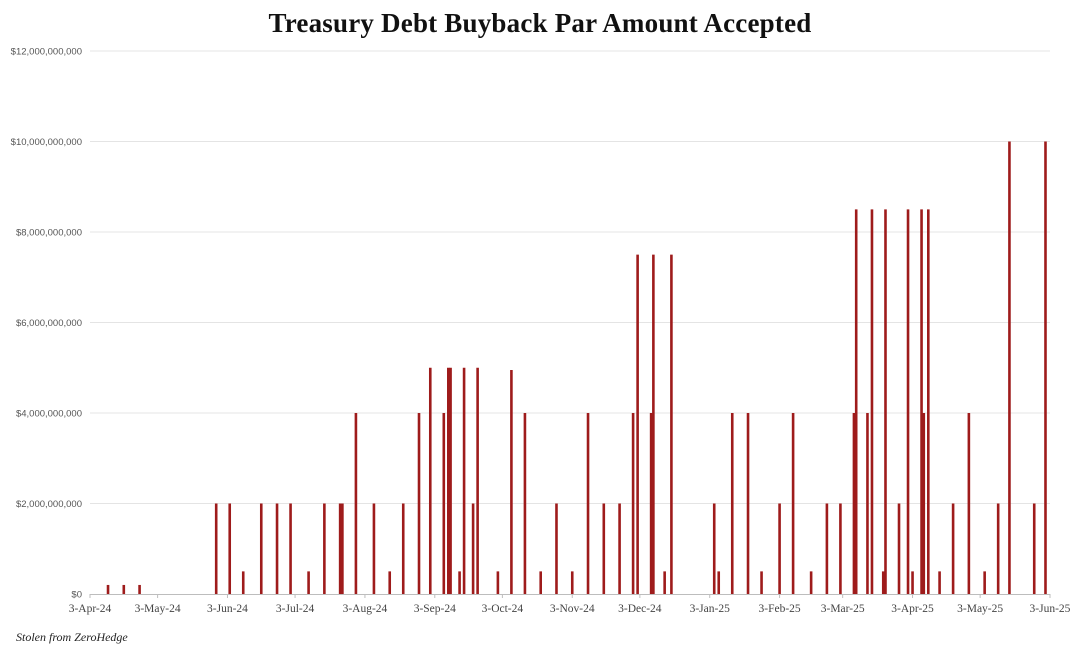 This screenshot has height=659, width=1080. Describe the element at coordinates (76, 595) in the screenshot. I see `y-tick-label: $0` at that location.